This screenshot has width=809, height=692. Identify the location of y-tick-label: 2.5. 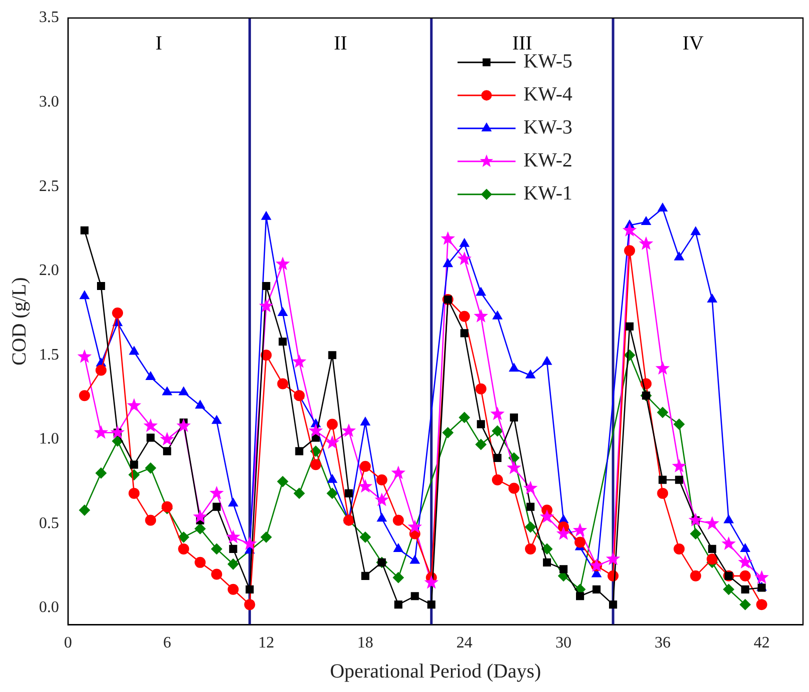
(49, 186).